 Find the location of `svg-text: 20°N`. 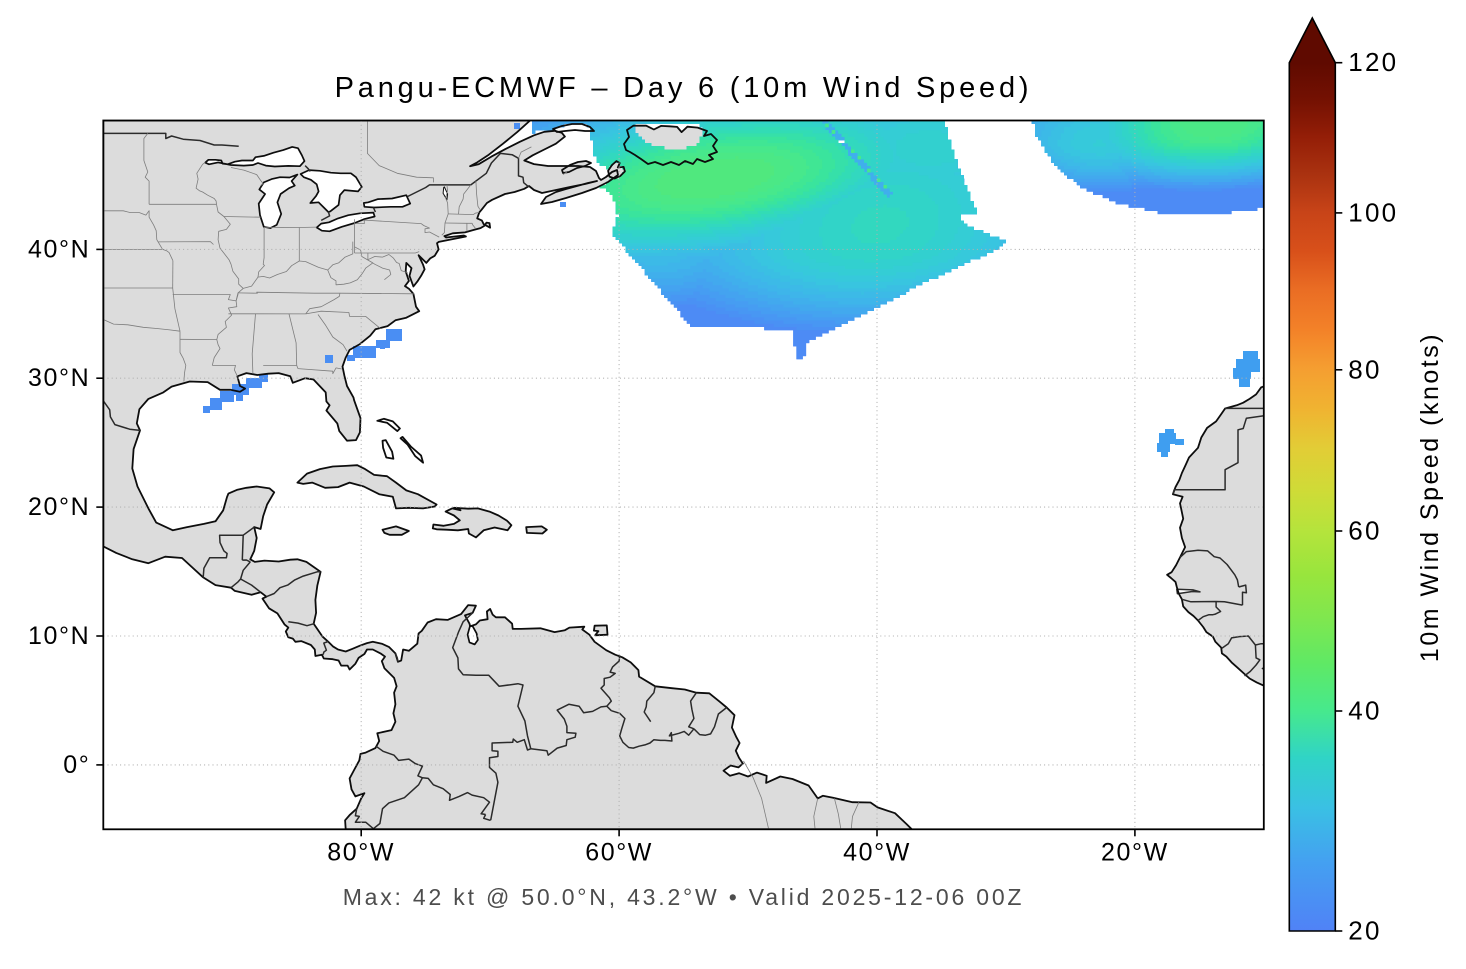

svg-text: 20°N is located at coordinates (59, 507).